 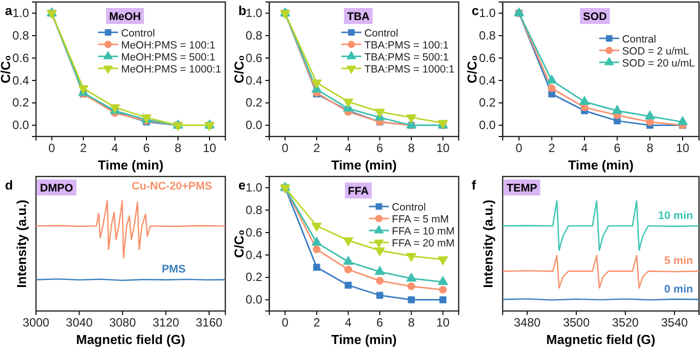 I want to click on chart-title: DMPO, so click(x=57, y=188).